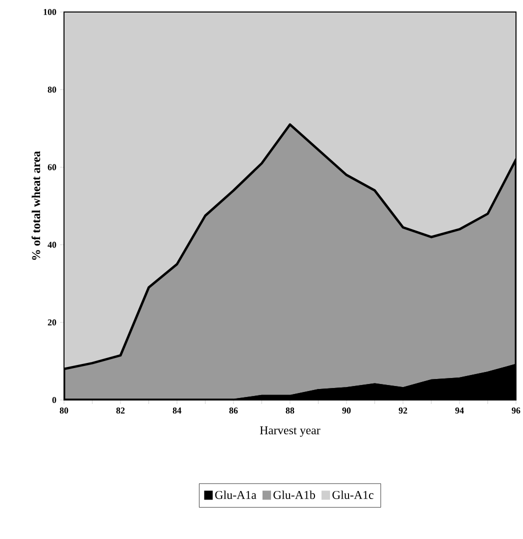 The width and height of the screenshot is (523, 539). I want to click on x-axis-title: Harvest year, so click(290, 431).